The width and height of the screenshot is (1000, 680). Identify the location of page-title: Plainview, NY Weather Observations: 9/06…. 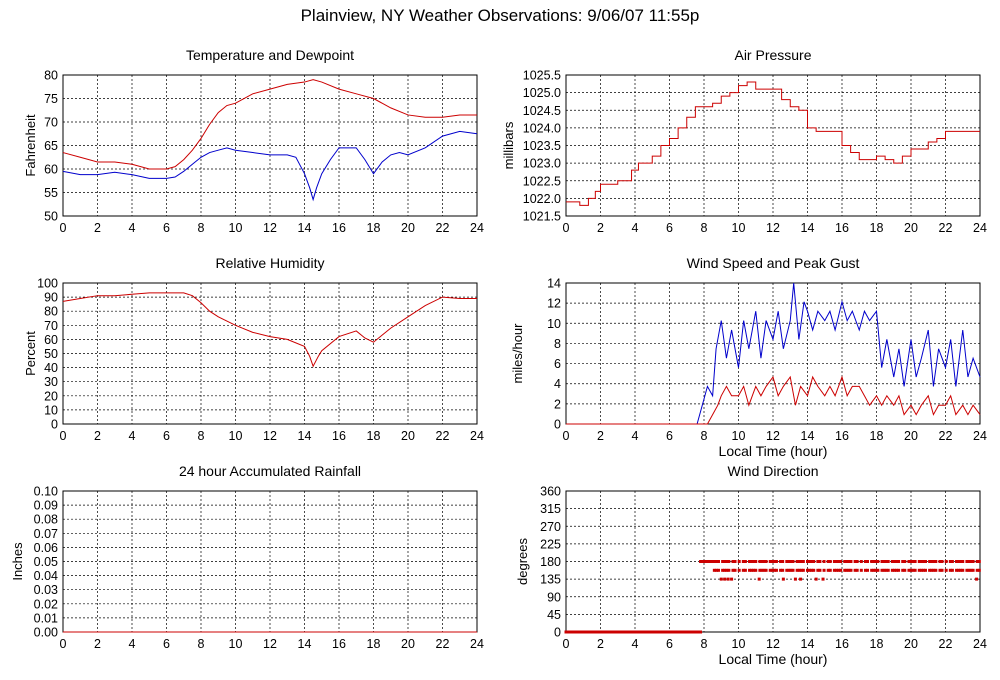
(500, 15).